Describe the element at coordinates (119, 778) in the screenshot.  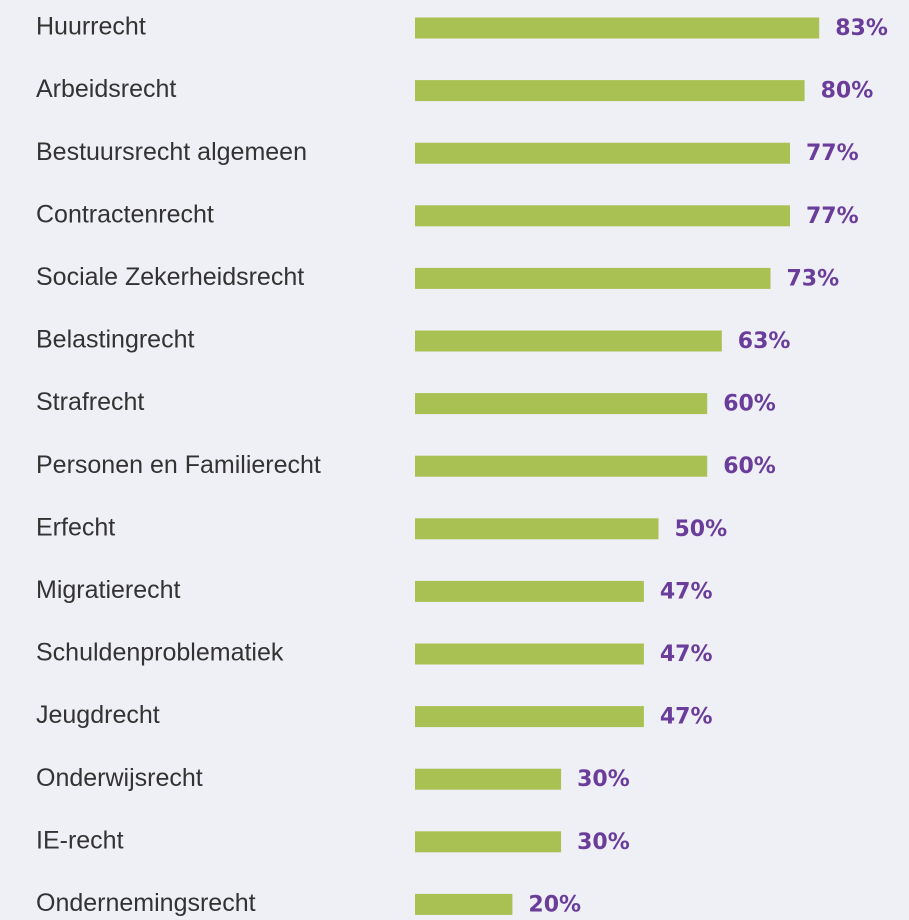
I see `category-label: Onderwijsrecht` at that location.